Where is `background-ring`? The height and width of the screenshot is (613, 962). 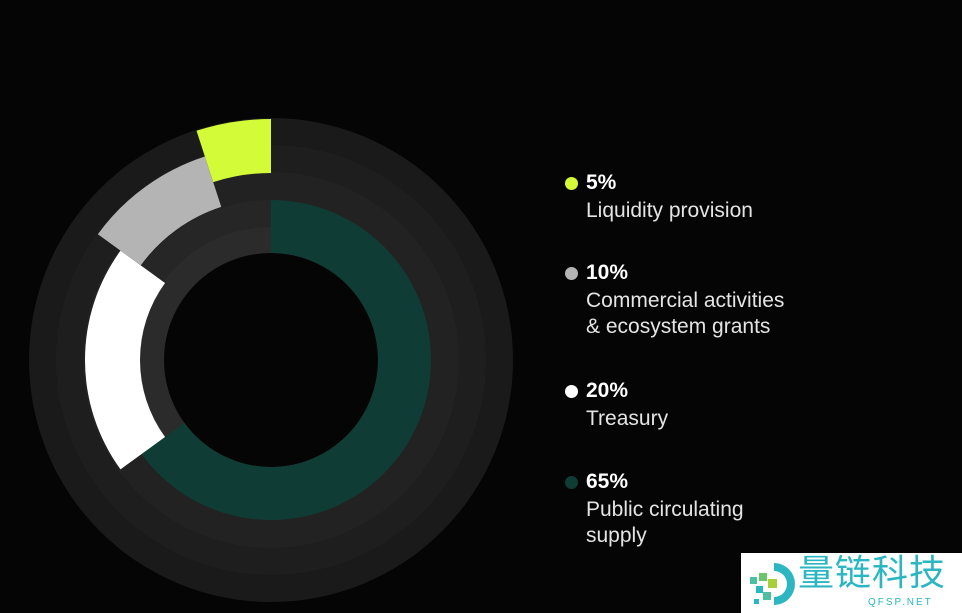 background-ring is located at coordinates (271, 360).